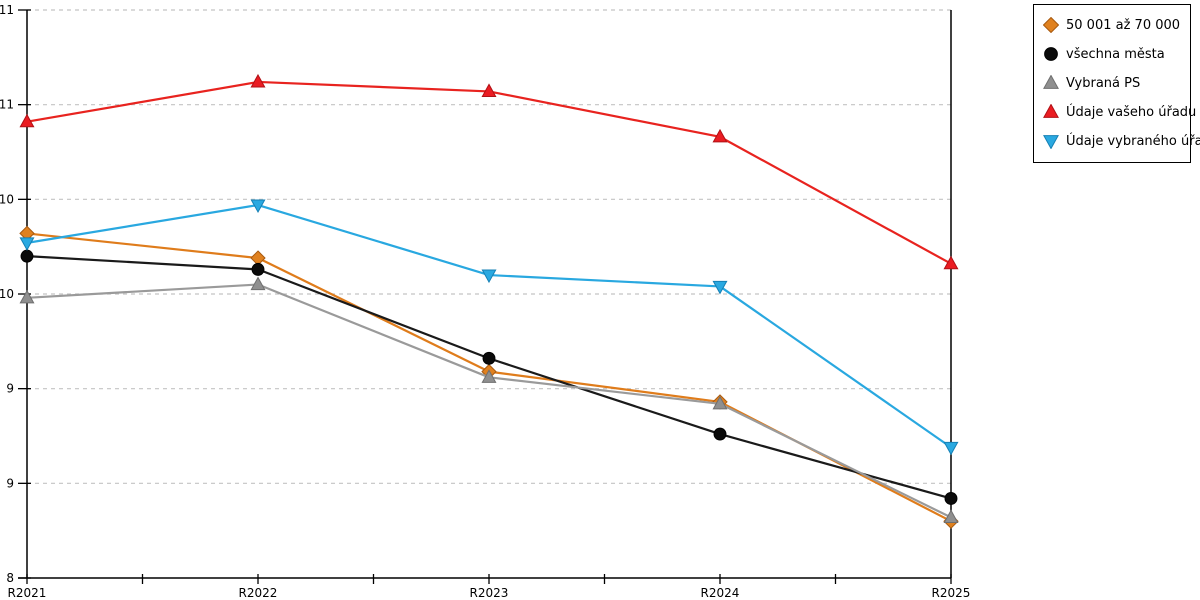  I want to click on legend-item: 50 001 až 70 000, so click(1113, 25).